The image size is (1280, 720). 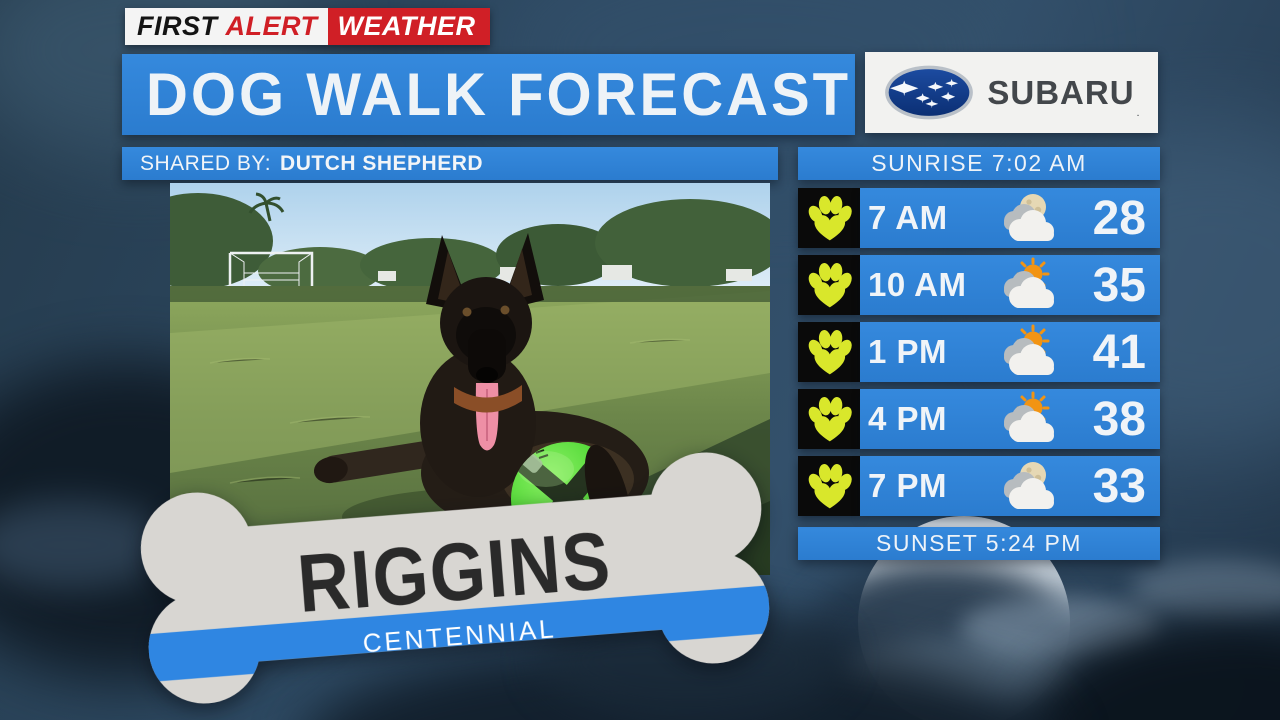 I want to click on forecast-row-band: 1 PM 41, so click(x=1010, y=352).